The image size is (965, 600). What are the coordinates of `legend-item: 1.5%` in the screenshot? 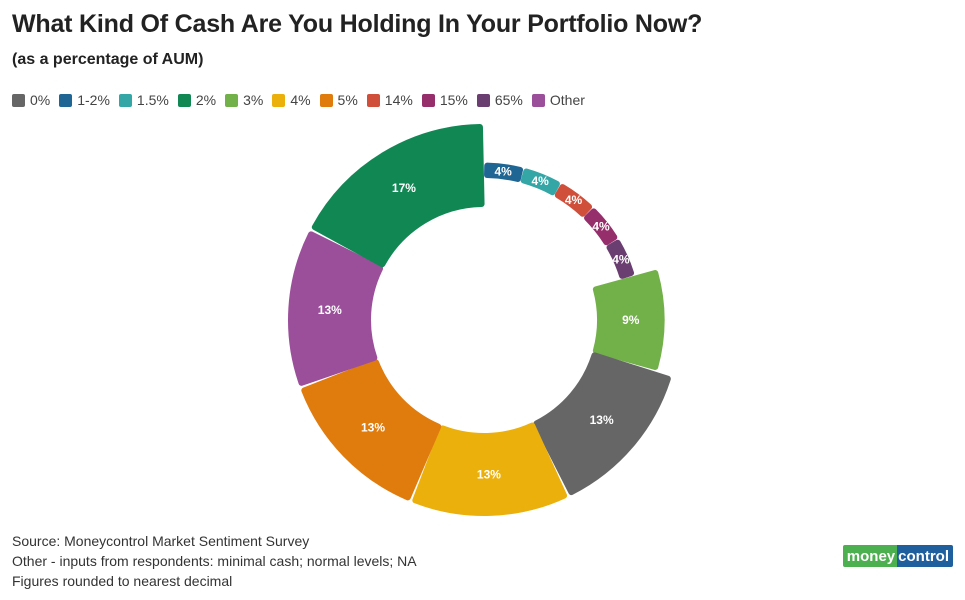 It's located at (143, 100).